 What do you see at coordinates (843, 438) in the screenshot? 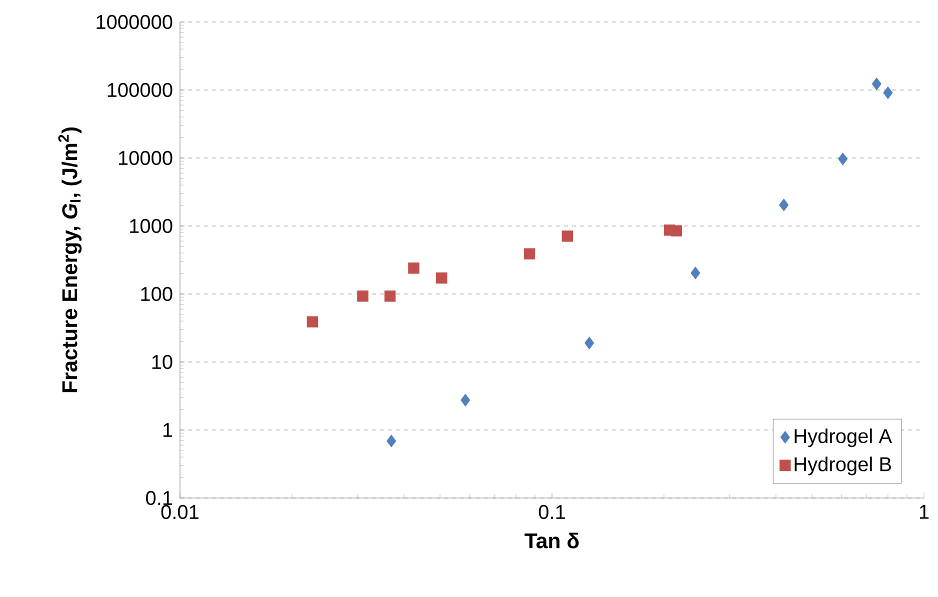
I see `legend-label: Hydrogel A` at bounding box center [843, 438].